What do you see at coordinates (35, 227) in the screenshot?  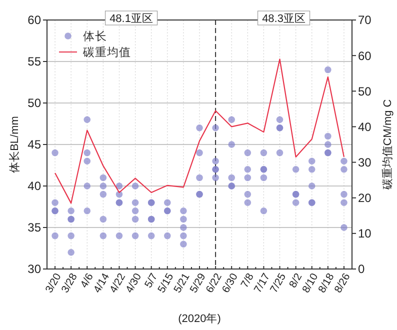 I see `y-tick-label: 35` at bounding box center [35, 227].